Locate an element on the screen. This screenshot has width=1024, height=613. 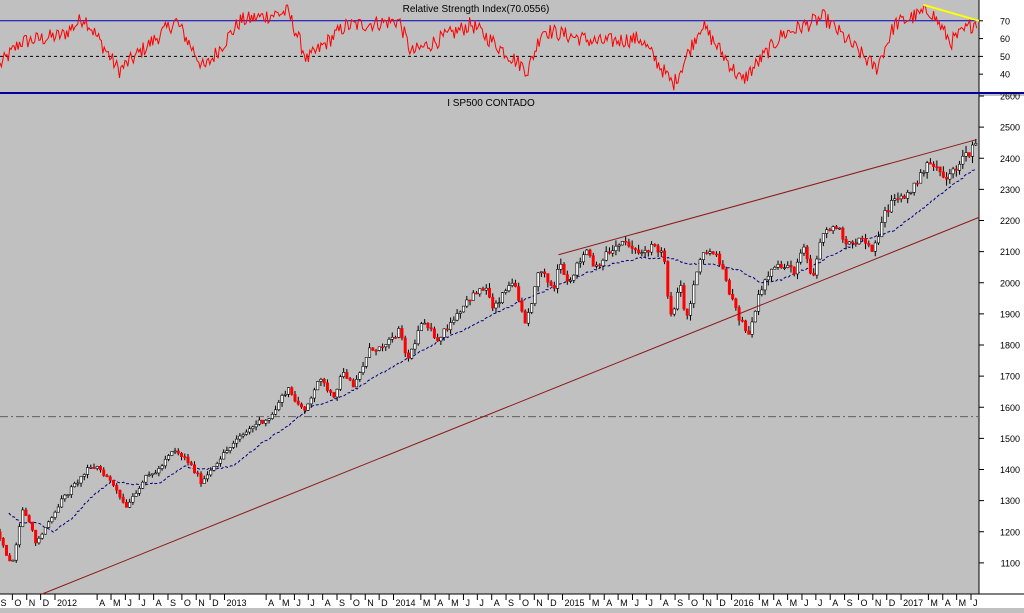
time-tick-label: 2014 is located at coordinates (406, 603).